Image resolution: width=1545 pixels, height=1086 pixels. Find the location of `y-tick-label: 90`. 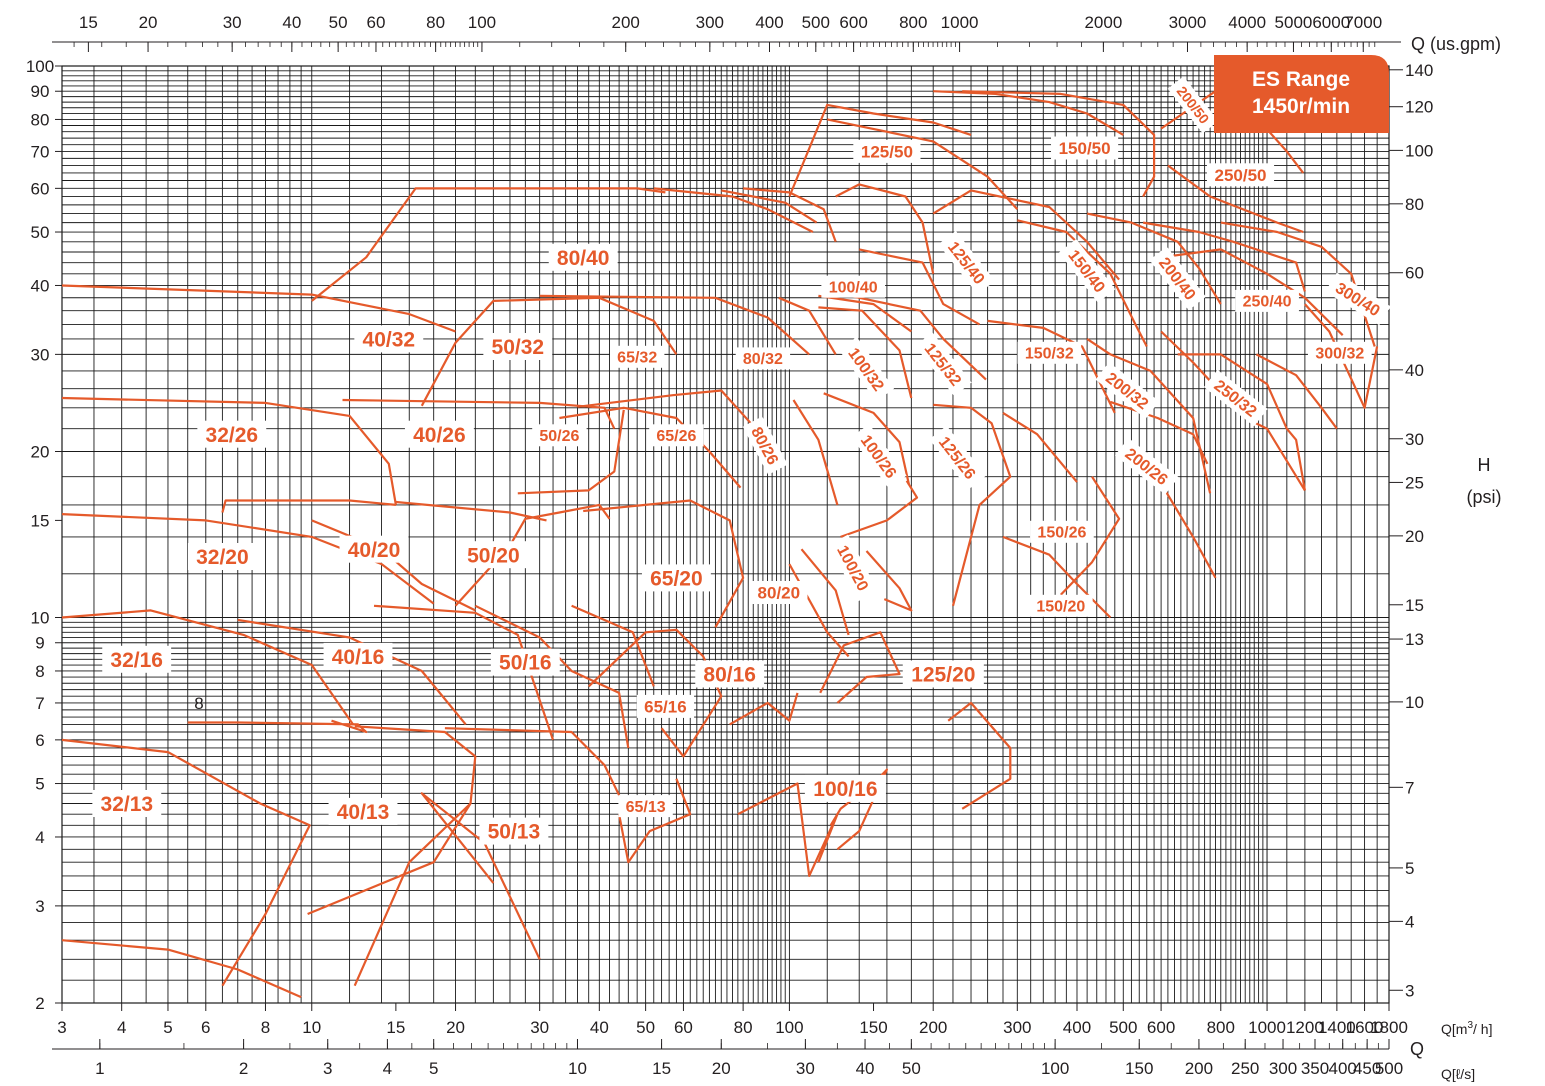

y-tick-label: 90 is located at coordinates (40, 91).